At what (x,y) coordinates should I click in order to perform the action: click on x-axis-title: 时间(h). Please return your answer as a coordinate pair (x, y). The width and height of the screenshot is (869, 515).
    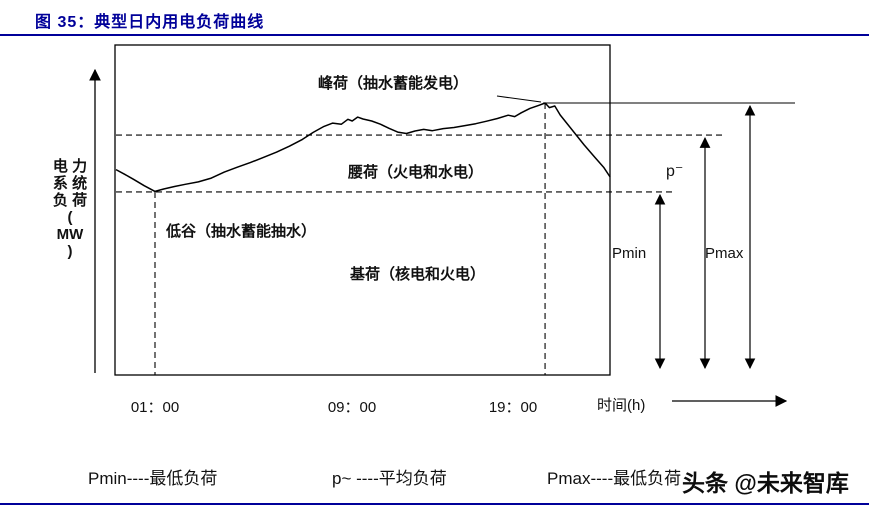
    Looking at the image, I should click on (621, 405).